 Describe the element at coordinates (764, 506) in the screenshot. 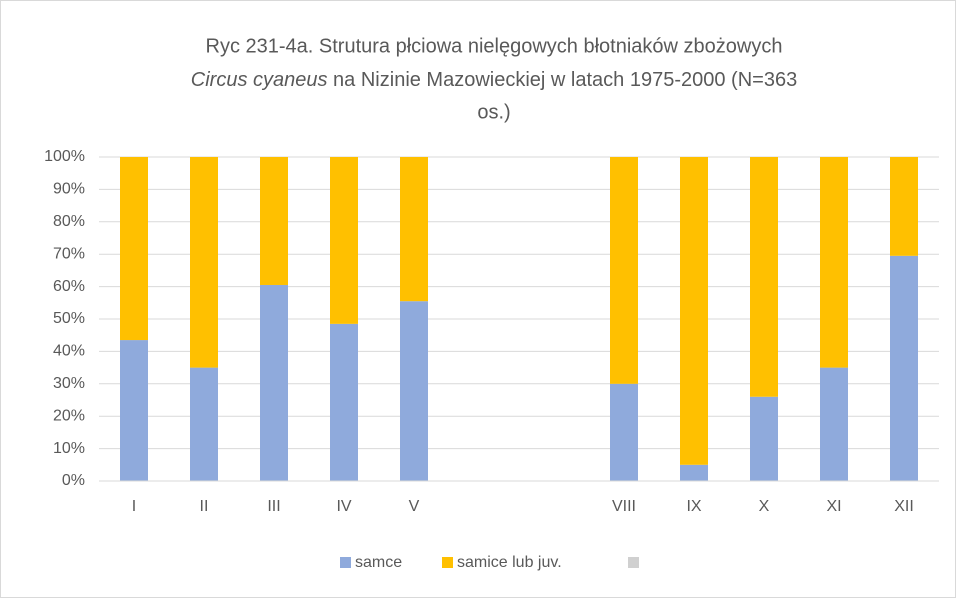

I see `x-tick-label: X` at that location.